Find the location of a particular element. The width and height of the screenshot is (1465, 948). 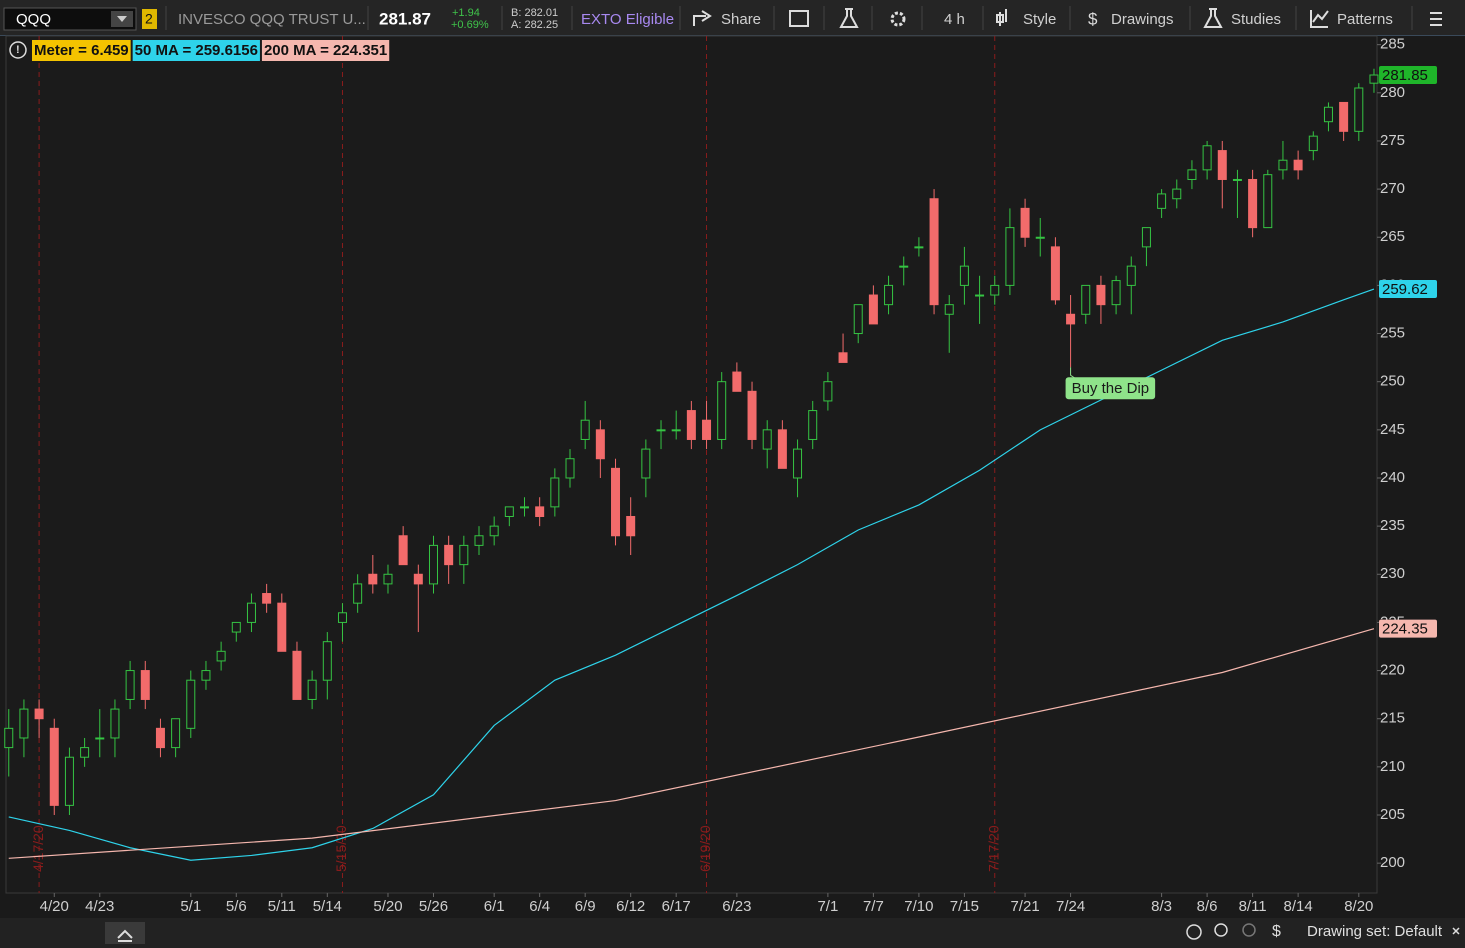

x-tick-label: 6/4 is located at coordinates (539, 906).